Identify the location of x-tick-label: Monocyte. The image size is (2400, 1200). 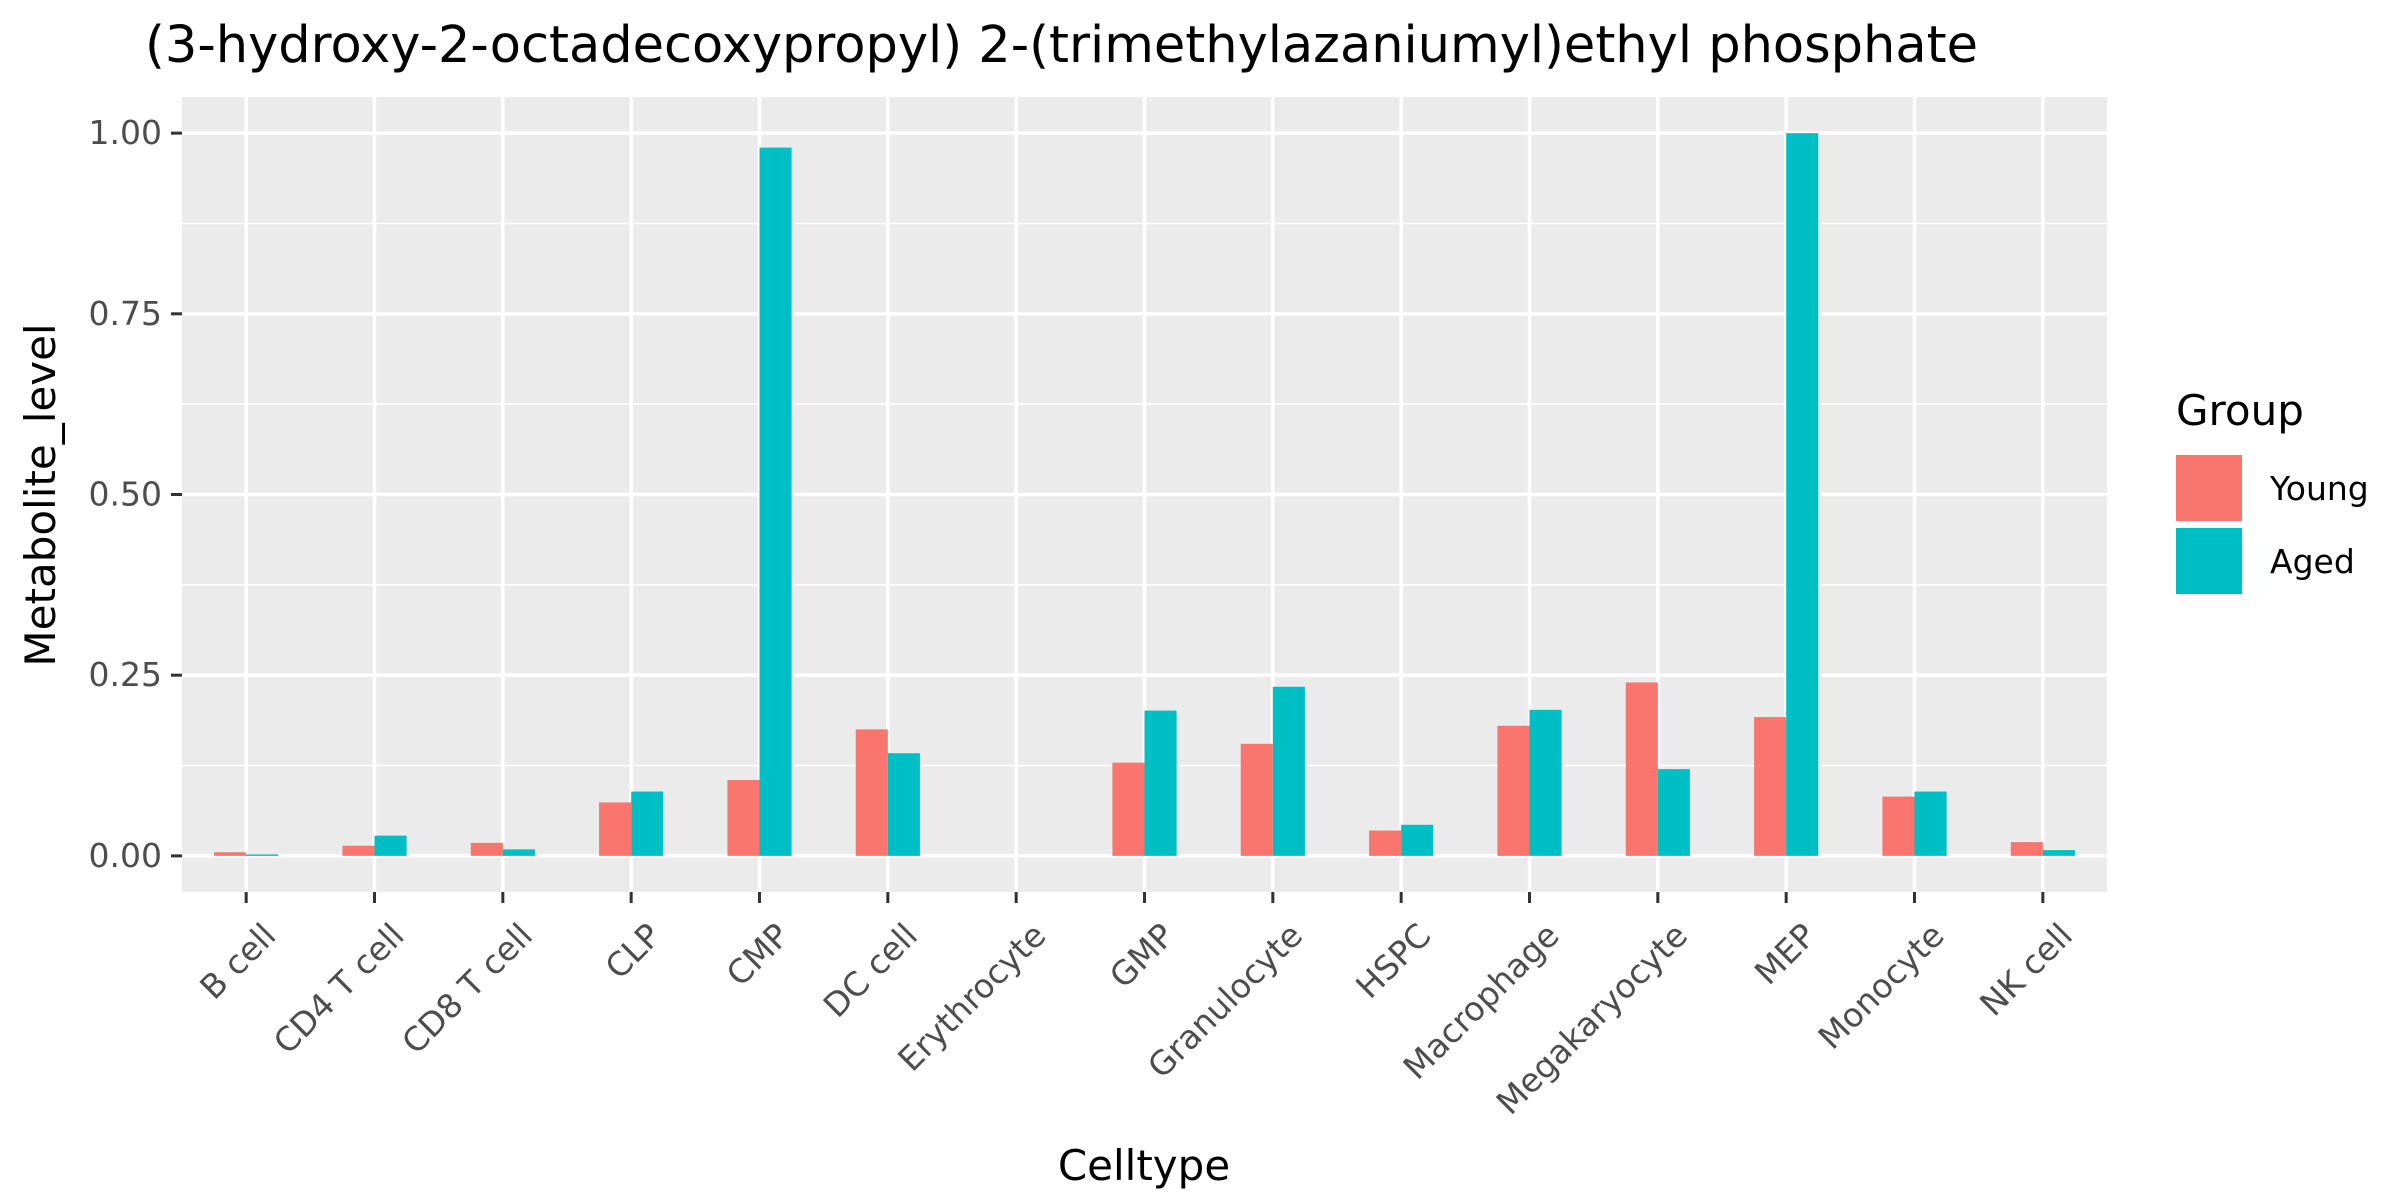
(1880, 986).